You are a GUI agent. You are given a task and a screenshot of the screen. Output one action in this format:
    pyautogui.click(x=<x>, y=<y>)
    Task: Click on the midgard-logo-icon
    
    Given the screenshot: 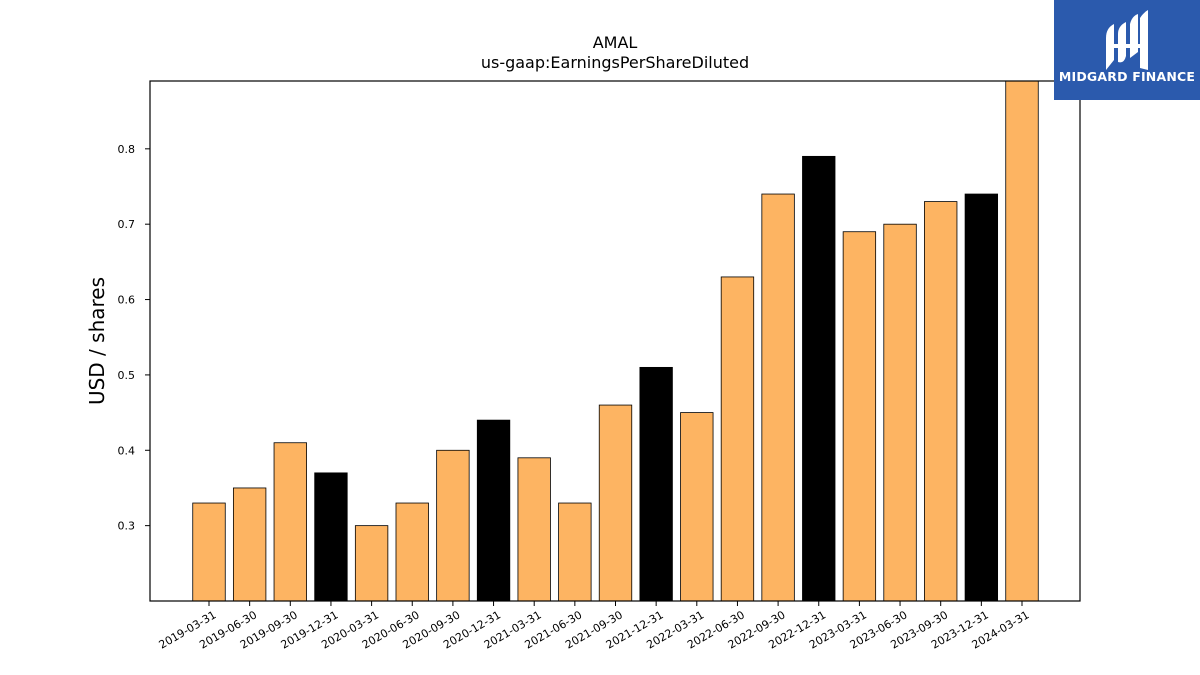 What is the action you would take?
    pyautogui.click(x=1127, y=40)
    